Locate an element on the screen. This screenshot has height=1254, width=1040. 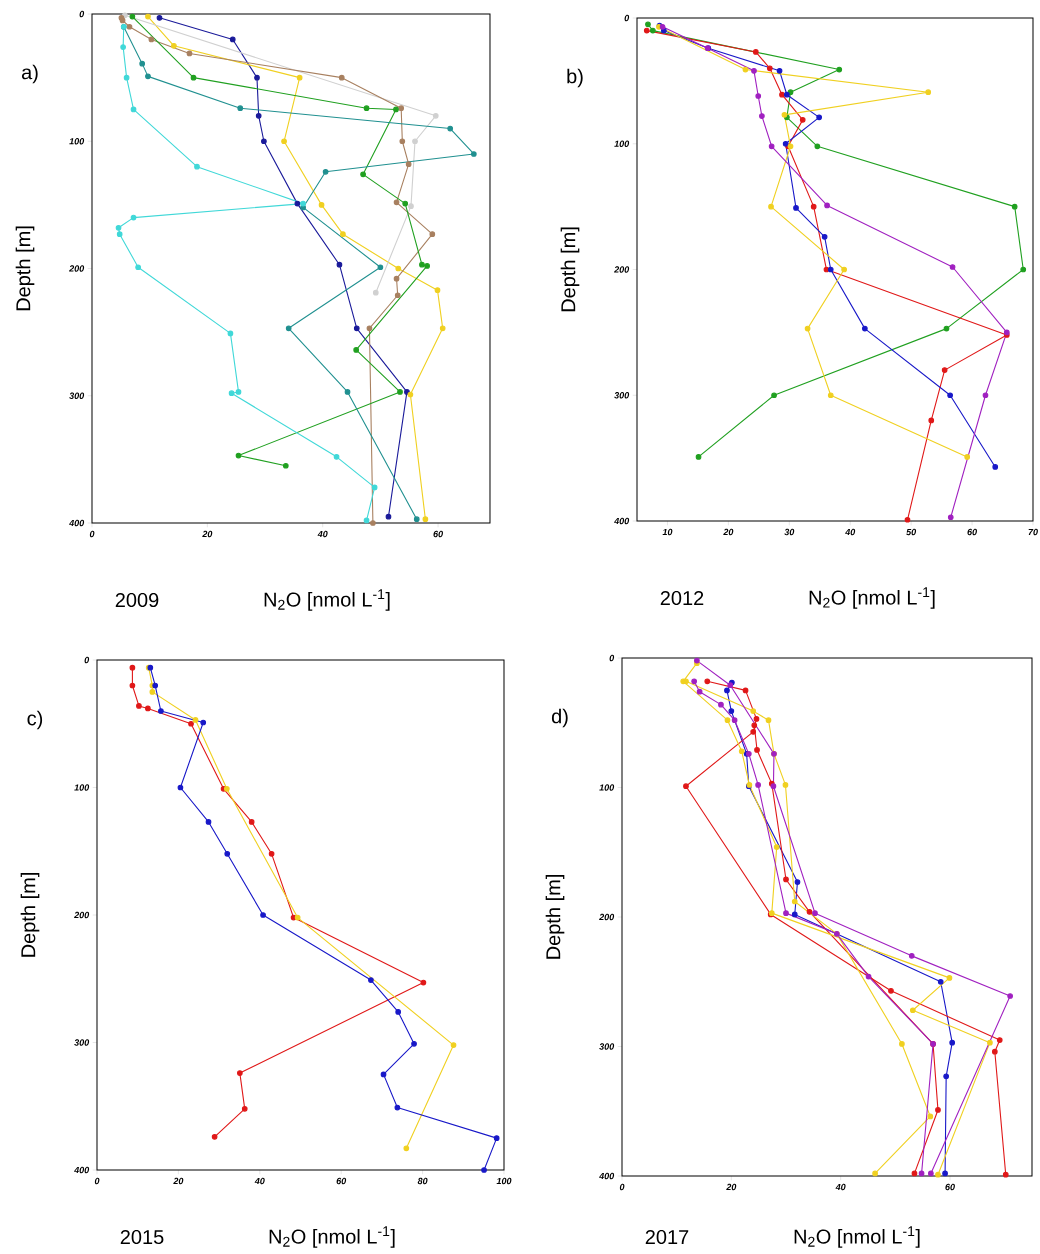
text: c) is located at coordinates (35, 720).